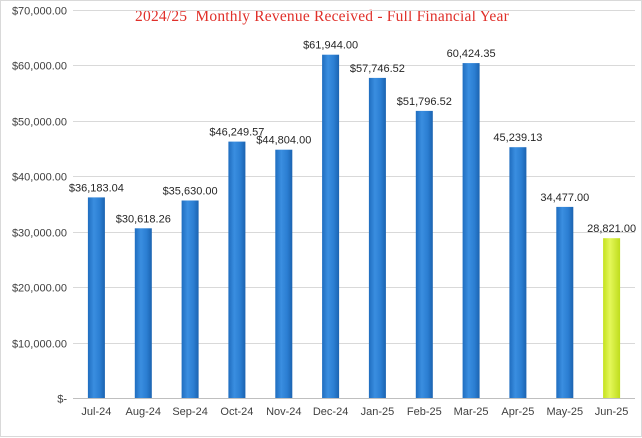 The width and height of the screenshot is (642, 438). I want to click on data-label: $61,944.00, so click(330, 46).